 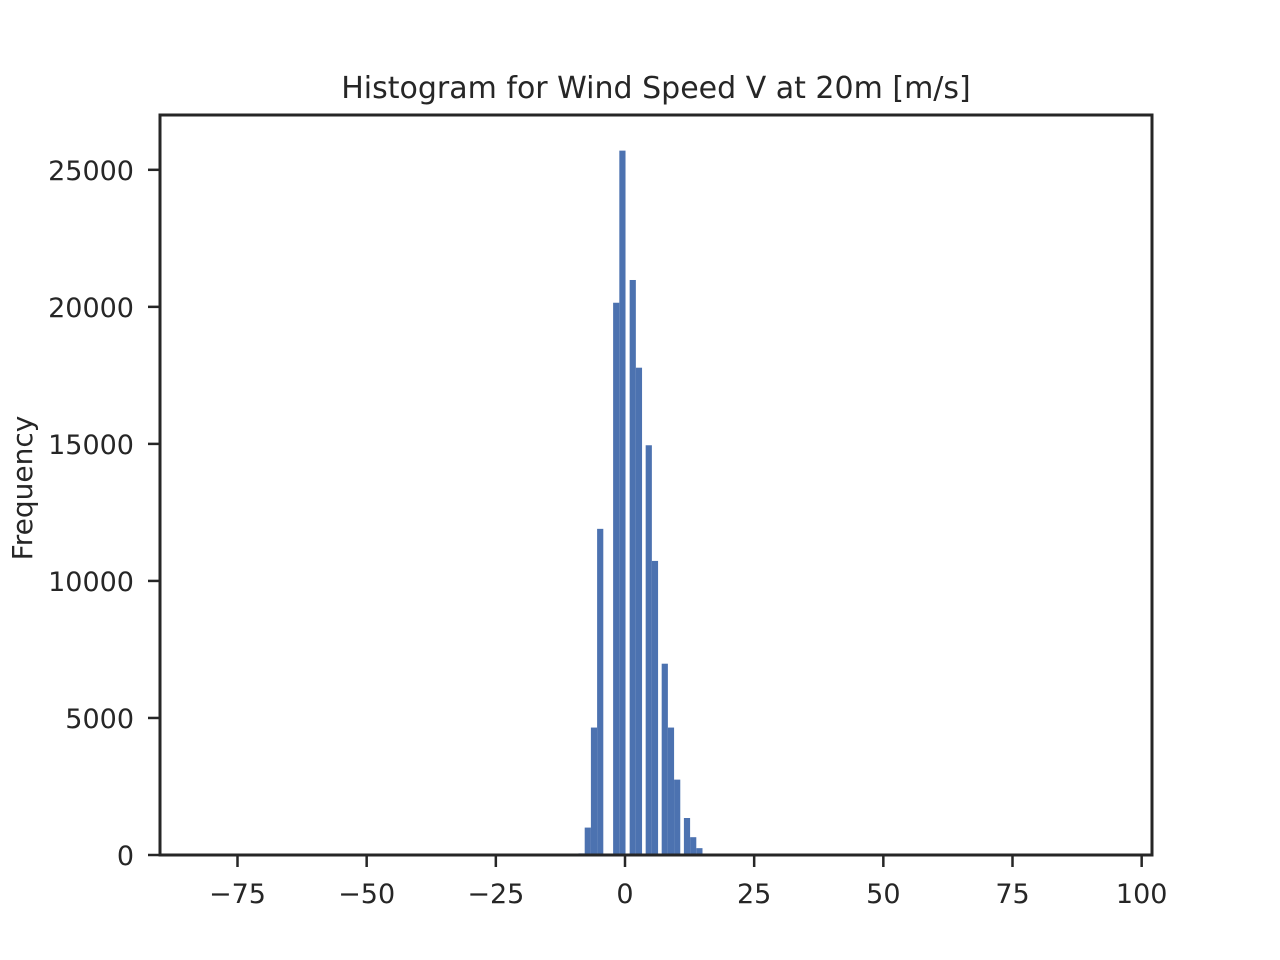 What do you see at coordinates (1142, 894) in the screenshot?
I see `x-tick-label: 100` at bounding box center [1142, 894].